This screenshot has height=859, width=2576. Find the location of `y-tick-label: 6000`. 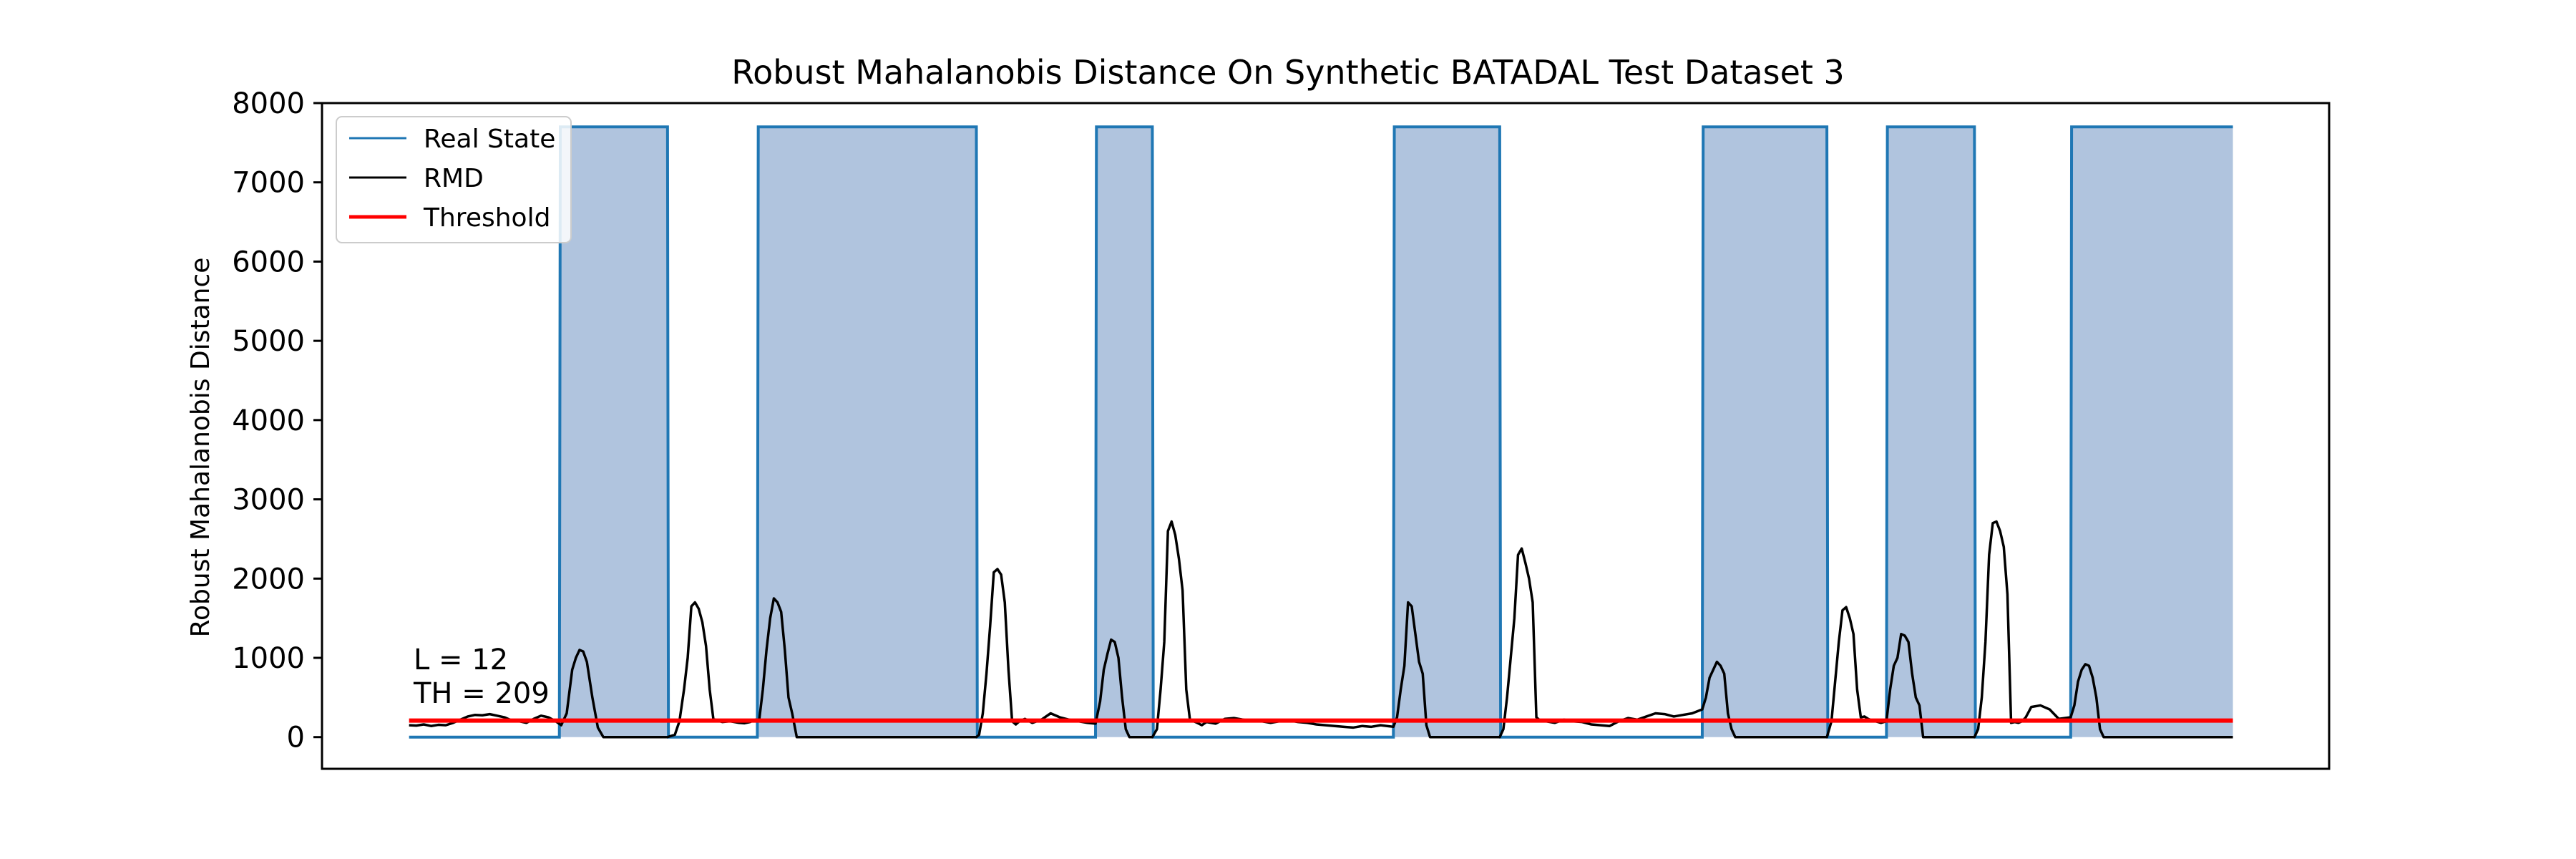

y-tick-label: 6000 is located at coordinates (268, 262).